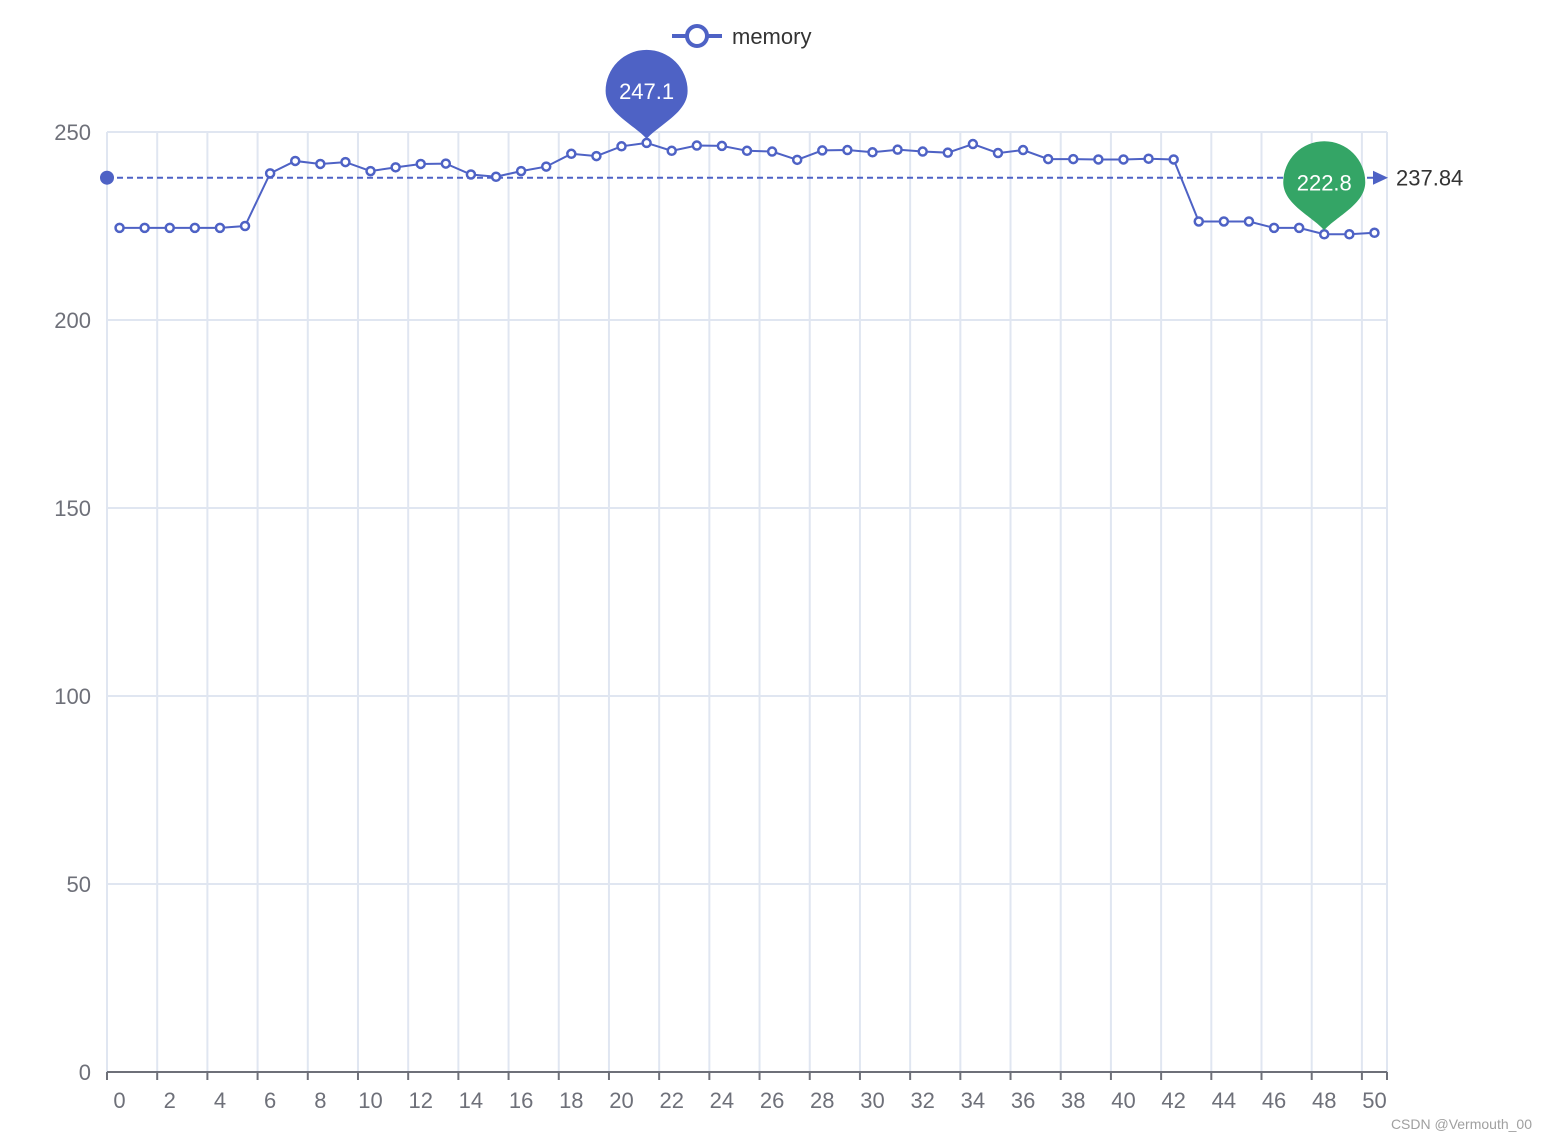 This screenshot has height=1140, width=1546. Describe the element at coordinates (1380, 177) in the screenshot. I see `average-line-arrow` at that location.